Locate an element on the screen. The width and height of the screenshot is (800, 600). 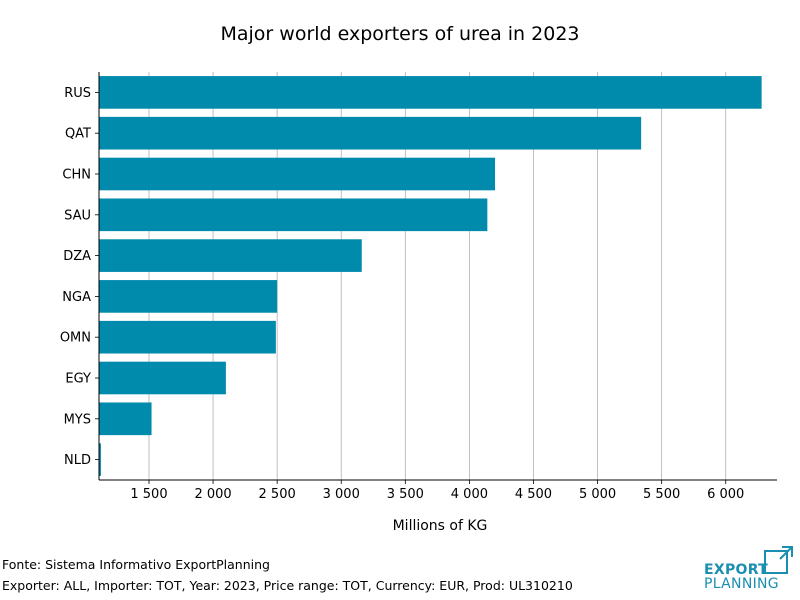
x-tick-label: 4 000 is located at coordinates (469, 494).